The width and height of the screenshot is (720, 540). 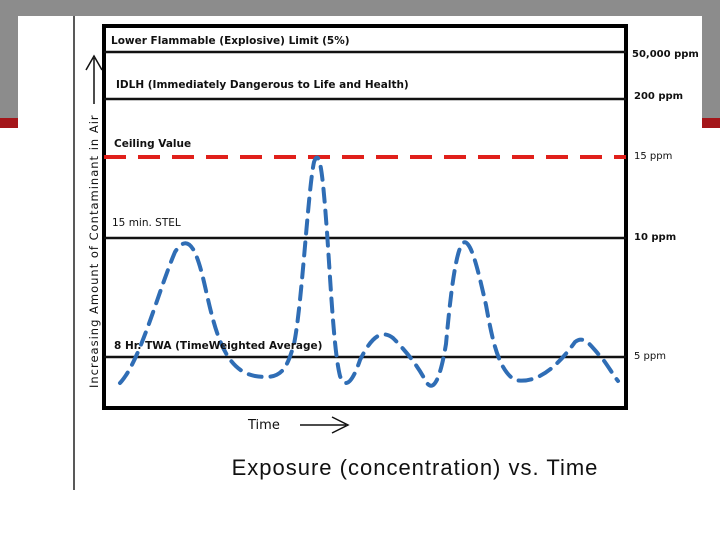 I want to click on threshold-label-ceiling: Ceiling Value, so click(x=152, y=144).